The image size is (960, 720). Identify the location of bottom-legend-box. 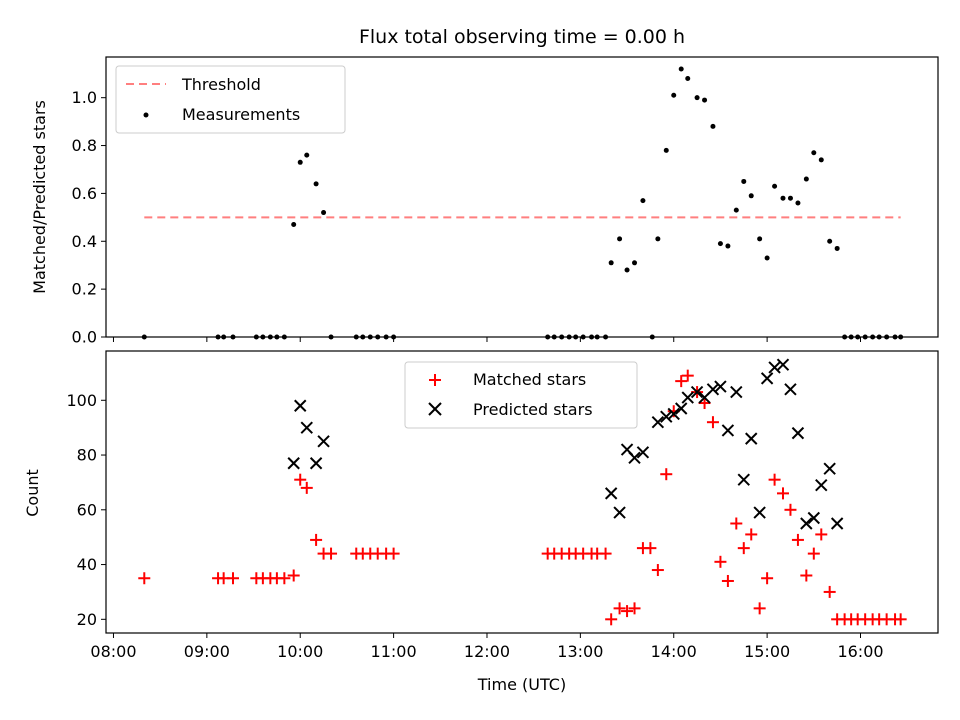
(521, 395).